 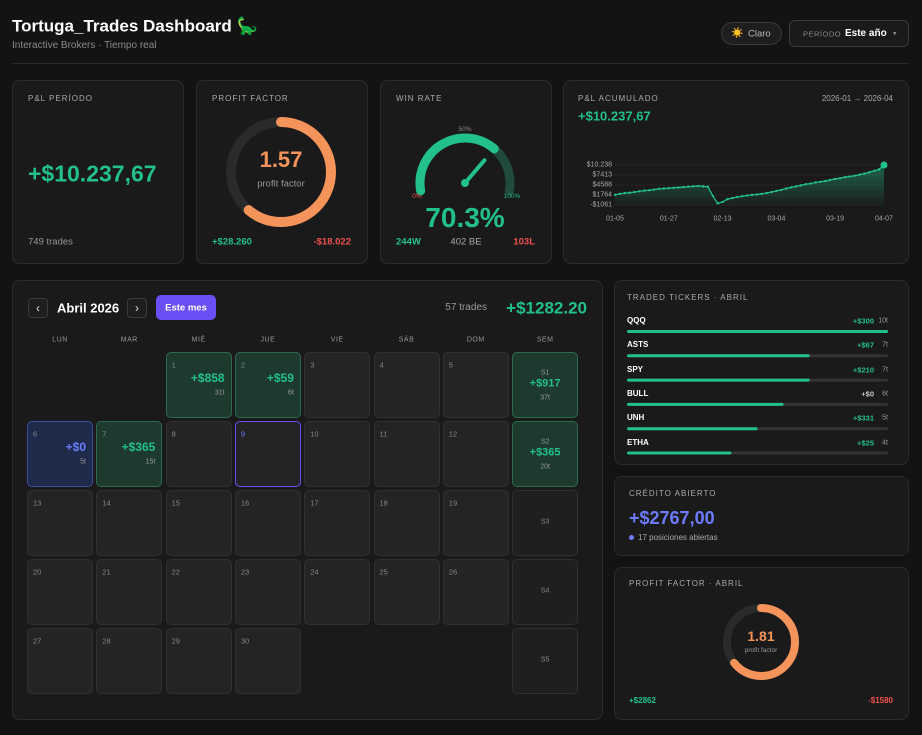 I want to click on period-value: Este año, so click(x=866, y=33).